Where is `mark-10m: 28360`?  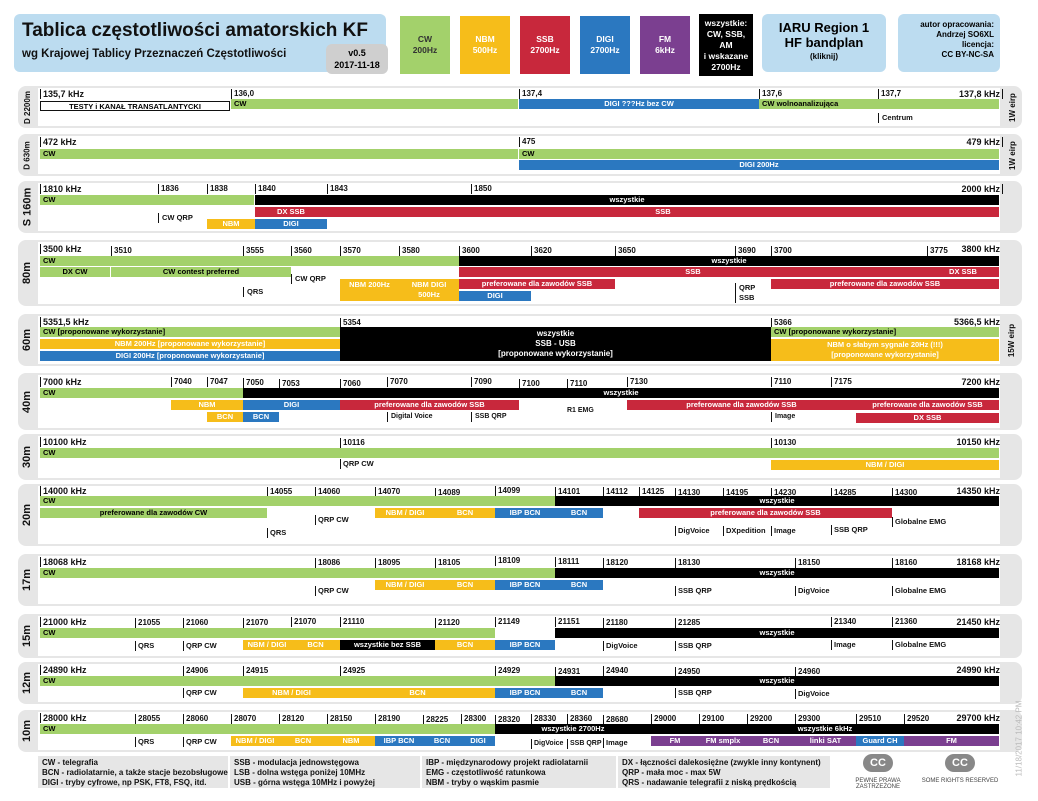 mark-10m: 28360 is located at coordinates (579, 719).